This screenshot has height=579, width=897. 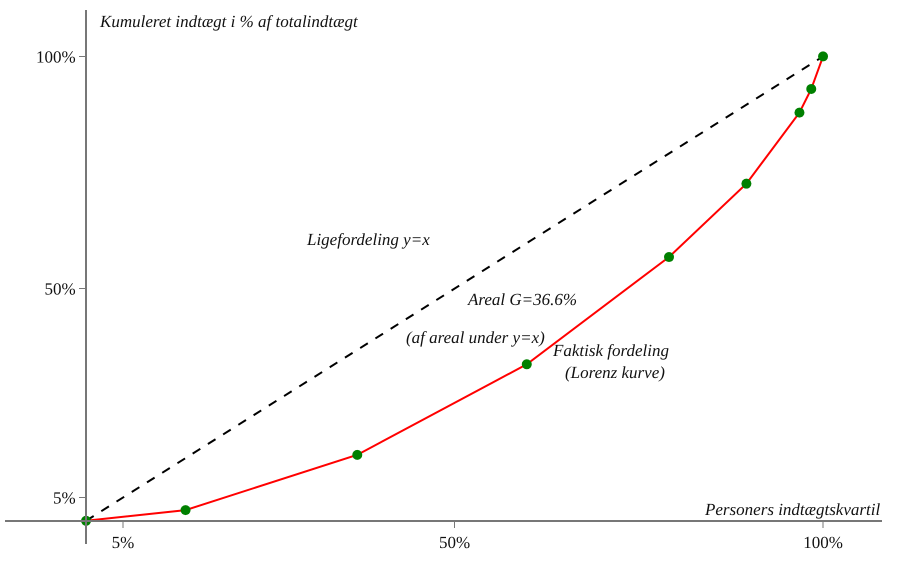 What do you see at coordinates (454, 542) in the screenshot?
I see `x-tick-label: 50%` at bounding box center [454, 542].